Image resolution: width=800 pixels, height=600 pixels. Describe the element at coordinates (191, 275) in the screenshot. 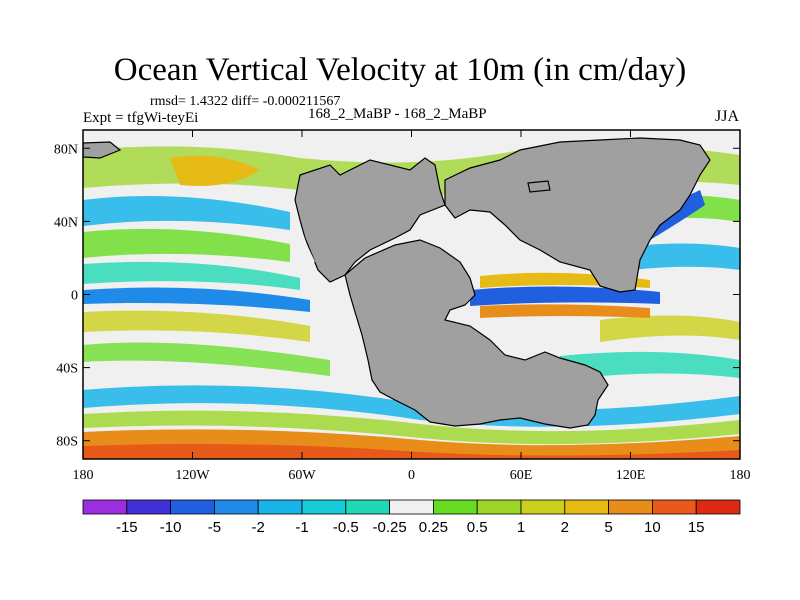

I see `band-north-teal` at that location.